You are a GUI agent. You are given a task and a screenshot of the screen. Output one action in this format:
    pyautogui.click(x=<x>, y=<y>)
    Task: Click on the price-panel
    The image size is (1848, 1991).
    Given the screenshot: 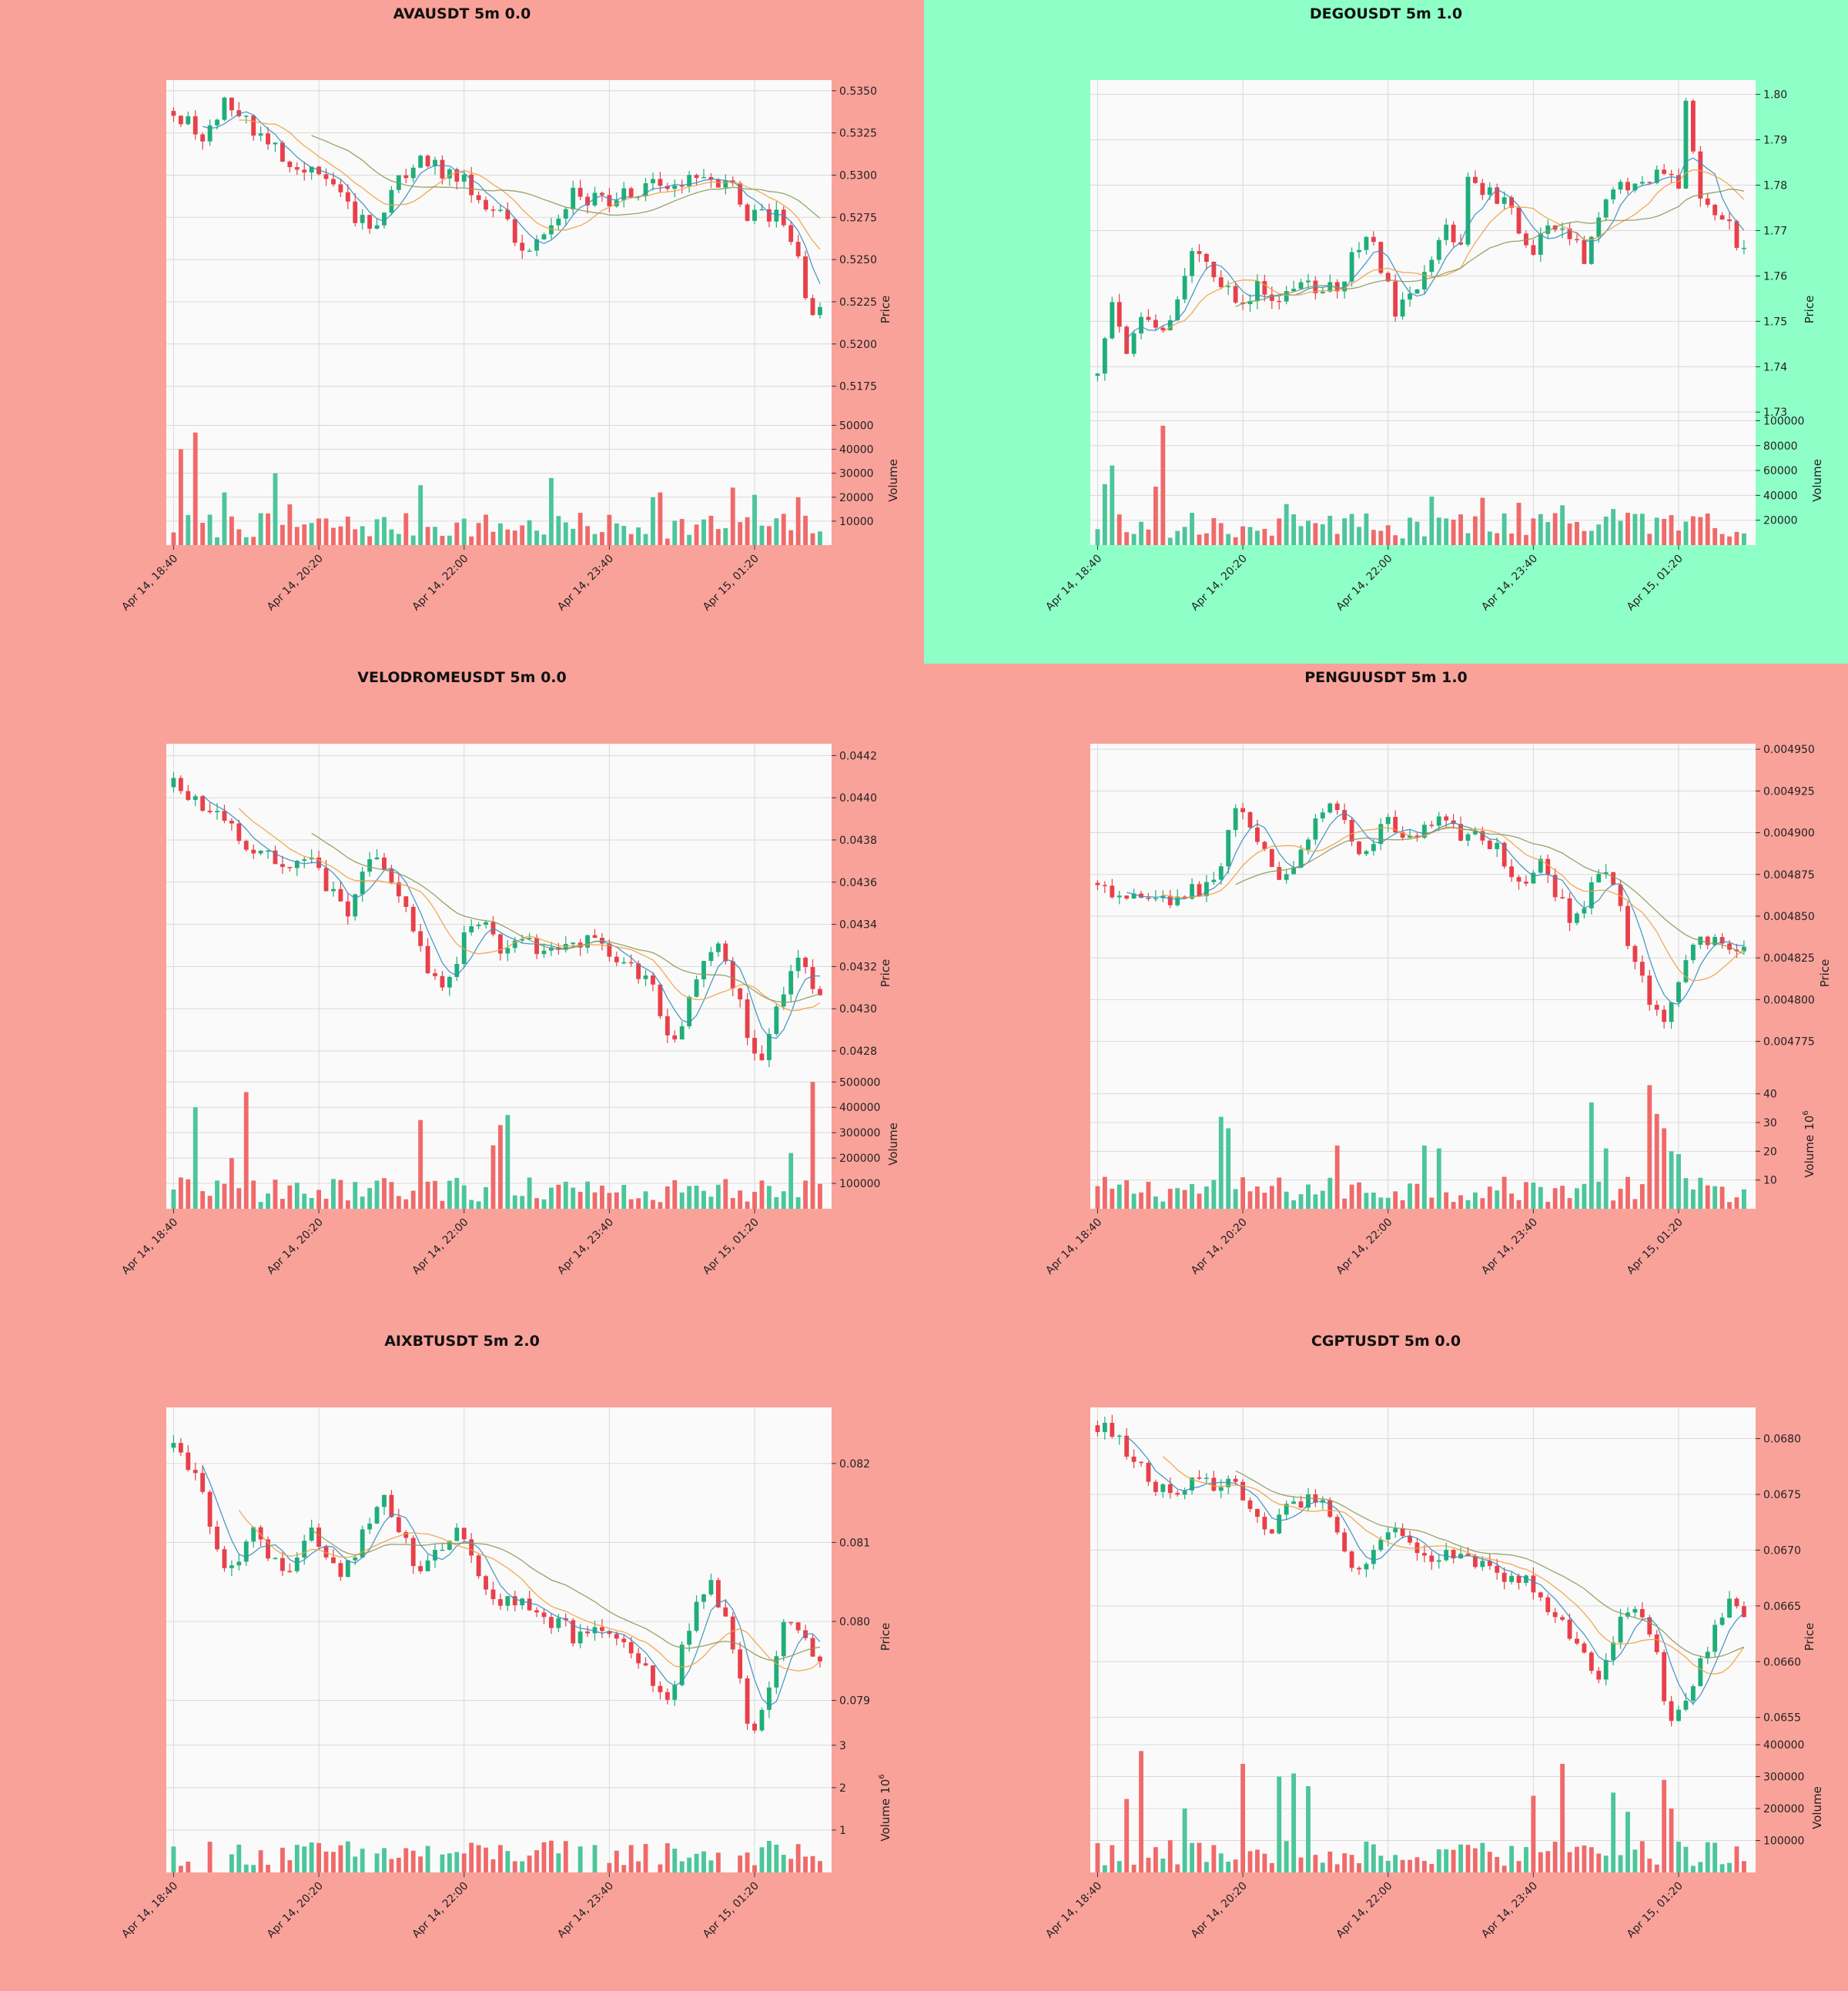 What is the action you would take?
    pyautogui.click(x=499, y=911)
    